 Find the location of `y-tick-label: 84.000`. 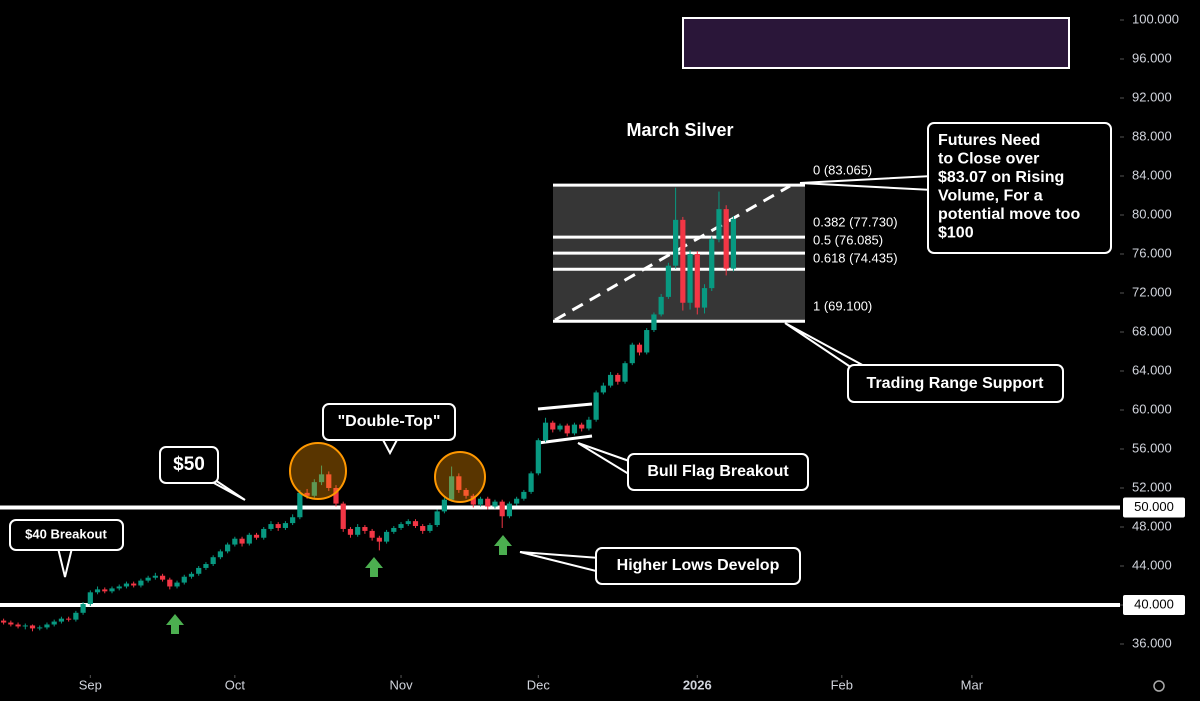

y-tick-label: 84.000 is located at coordinates (1152, 174).